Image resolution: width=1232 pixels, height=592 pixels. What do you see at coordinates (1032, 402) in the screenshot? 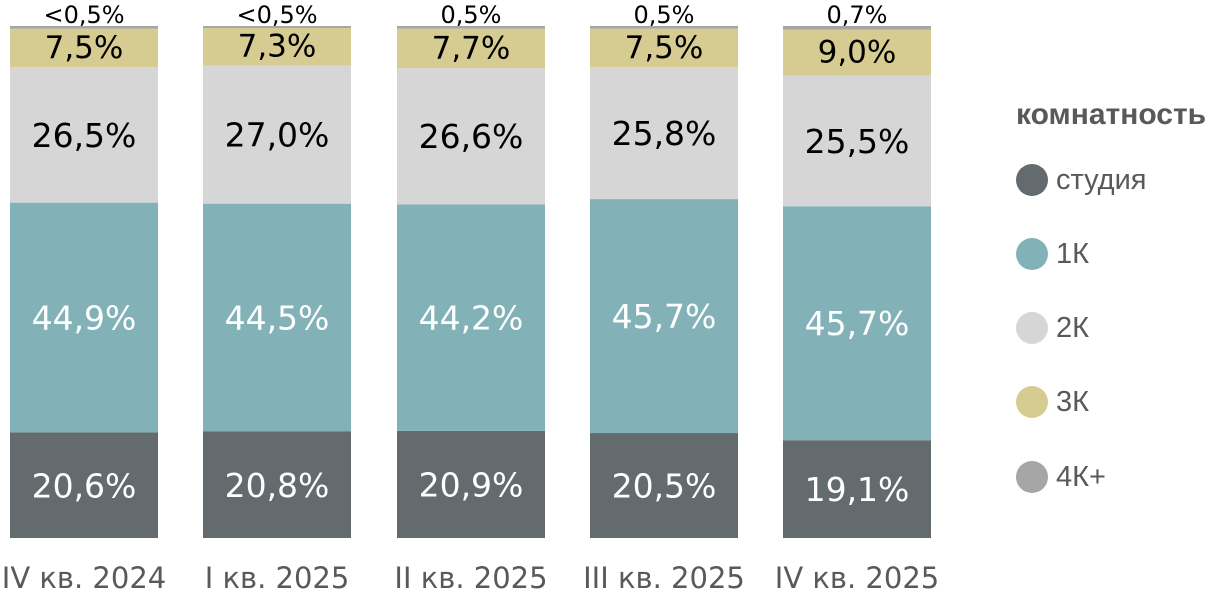
I see `legend-swatch-3к` at bounding box center [1032, 402].